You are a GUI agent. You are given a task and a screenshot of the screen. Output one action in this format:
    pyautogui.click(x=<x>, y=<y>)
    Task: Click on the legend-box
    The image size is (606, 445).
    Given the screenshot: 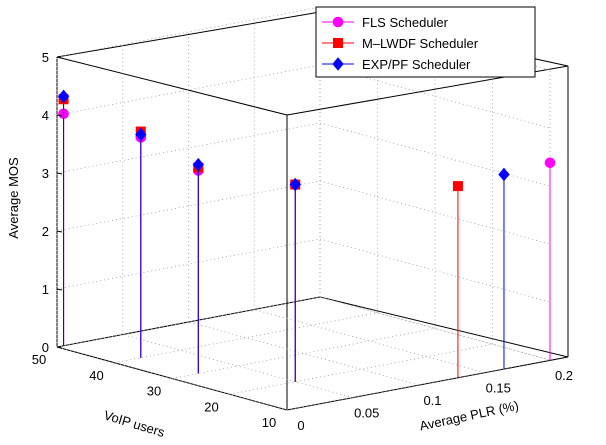 What is the action you would take?
    pyautogui.click(x=425, y=42)
    